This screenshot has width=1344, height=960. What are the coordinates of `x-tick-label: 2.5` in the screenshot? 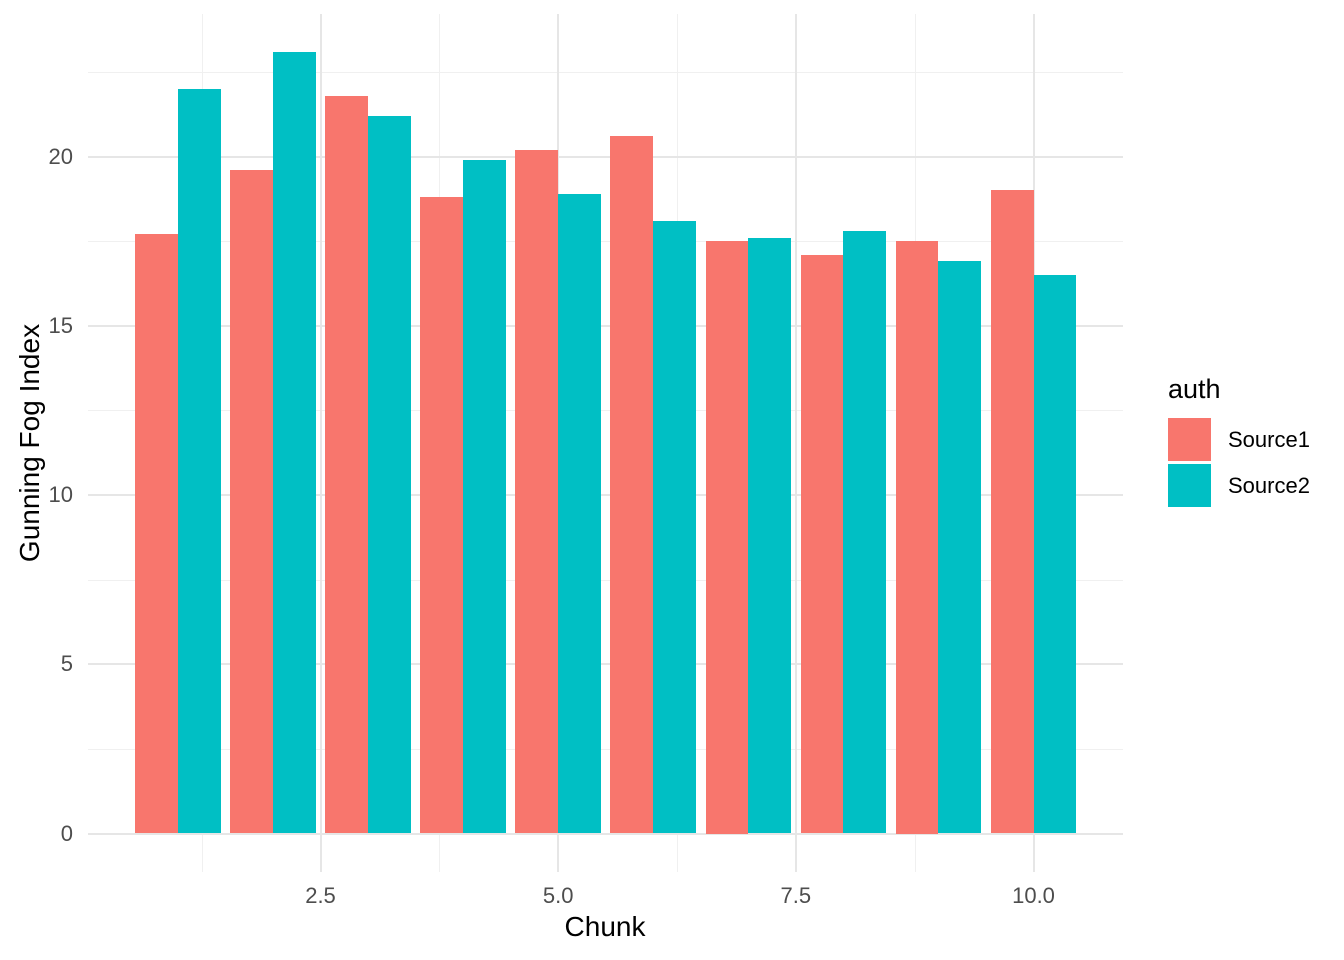 It's located at (320, 895).